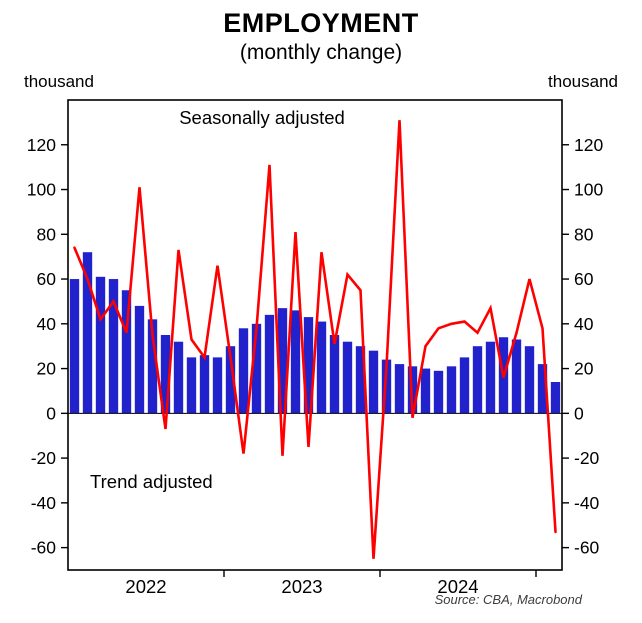  What do you see at coordinates (44, 548) in the screenshot?
I see `y-tick-label-left: -60` at bounding box center [44, 548].